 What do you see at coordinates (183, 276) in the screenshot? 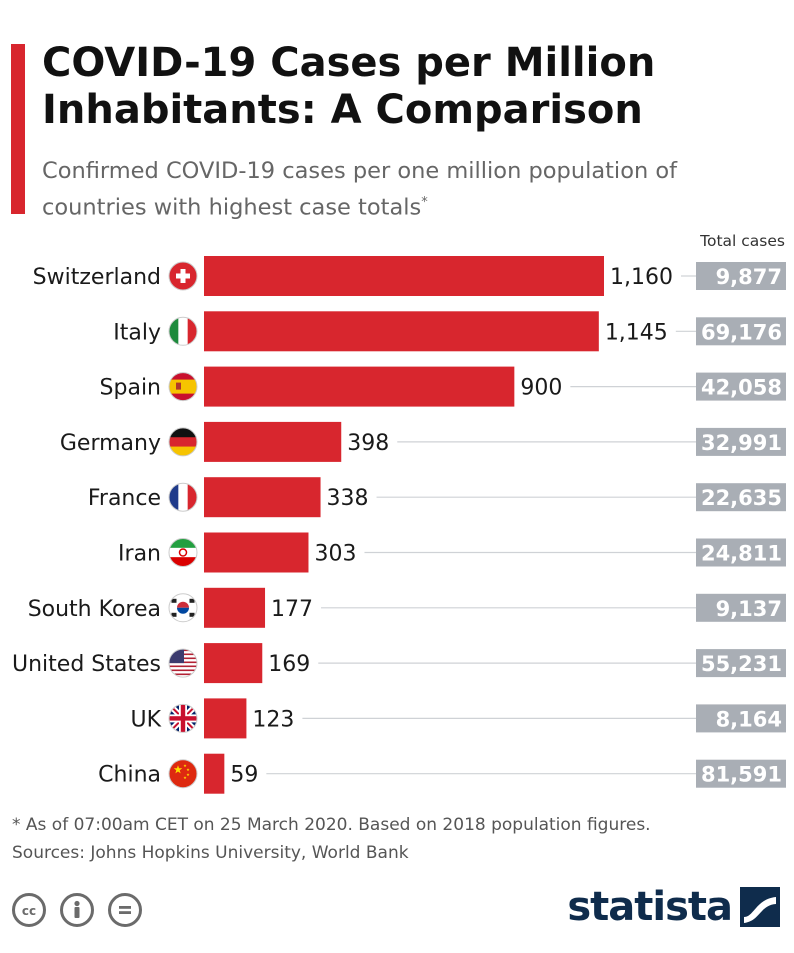
I see `switzerland-flag-icon` at bounding box center [183, 276].